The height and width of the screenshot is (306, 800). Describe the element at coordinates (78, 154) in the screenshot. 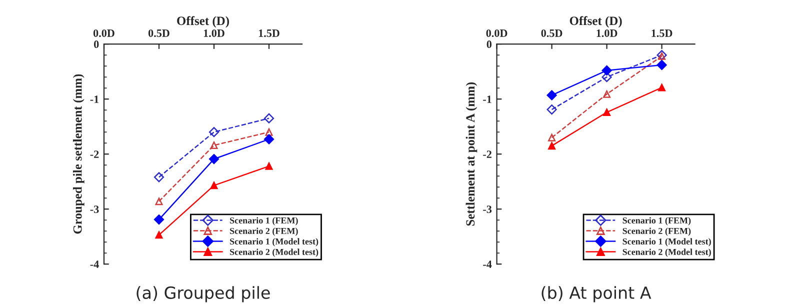

I see `y-axis-title: Grouped pile settlement (mm)` at that location.